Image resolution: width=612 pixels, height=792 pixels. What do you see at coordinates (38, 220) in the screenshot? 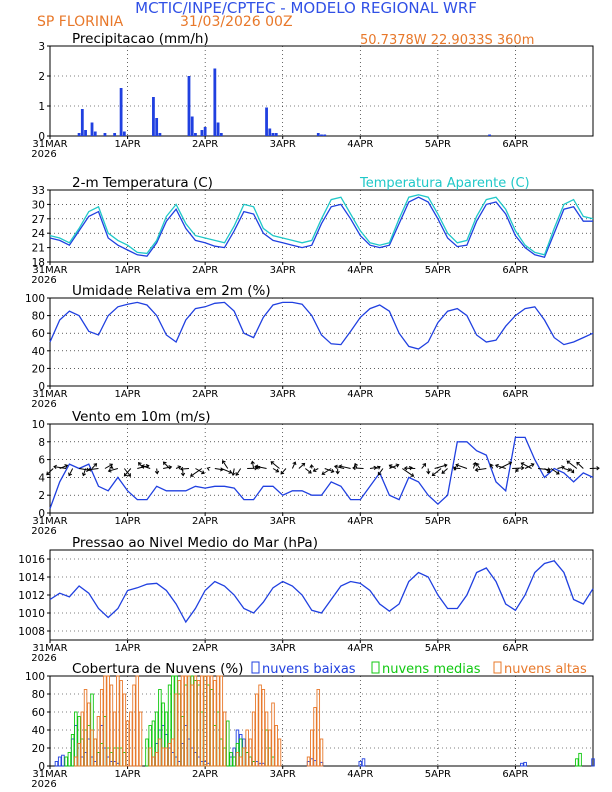
I see `y-tick-label: 27` at bounding box center [38, 220].